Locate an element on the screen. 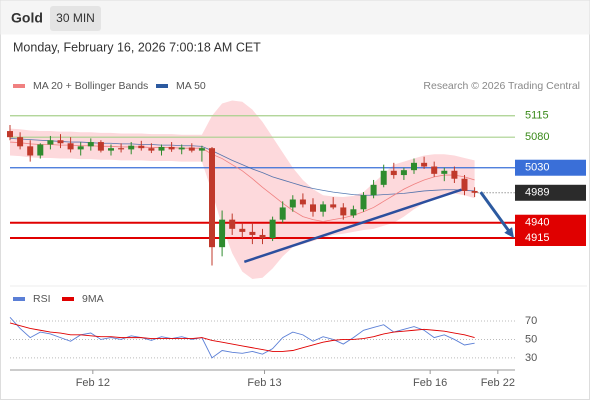 The height and width of the screenshot is (400, 590). level-label: 4915 is located at coordinates (537, 238).